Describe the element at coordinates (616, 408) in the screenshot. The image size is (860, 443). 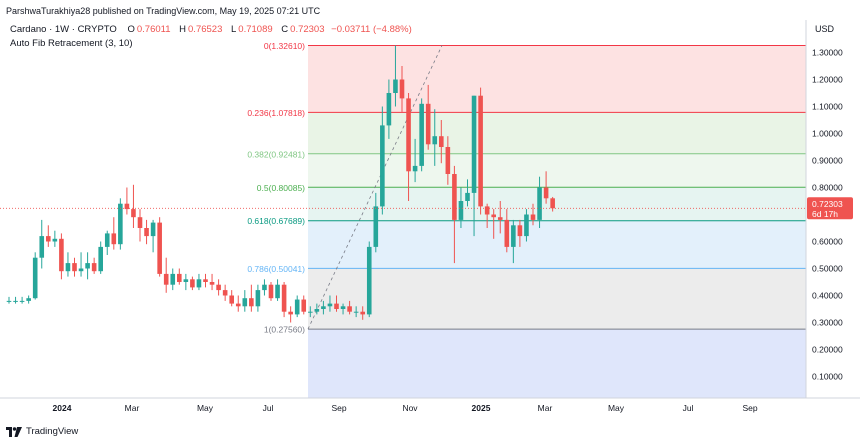
I see `x-tick-label: May` at that location.